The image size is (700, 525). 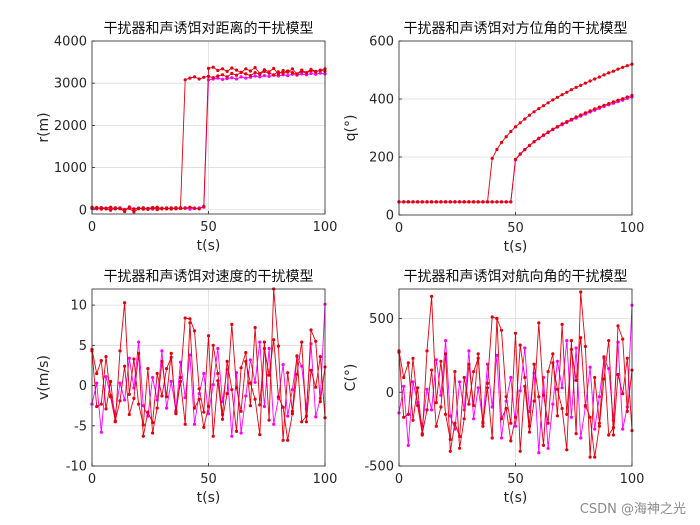 What do you see at coordinates (209, 277) in the screenshot?
I see `chart-title: 干扰器和声诱饵对速度的干扰模型` at bounding box center [209, 277].